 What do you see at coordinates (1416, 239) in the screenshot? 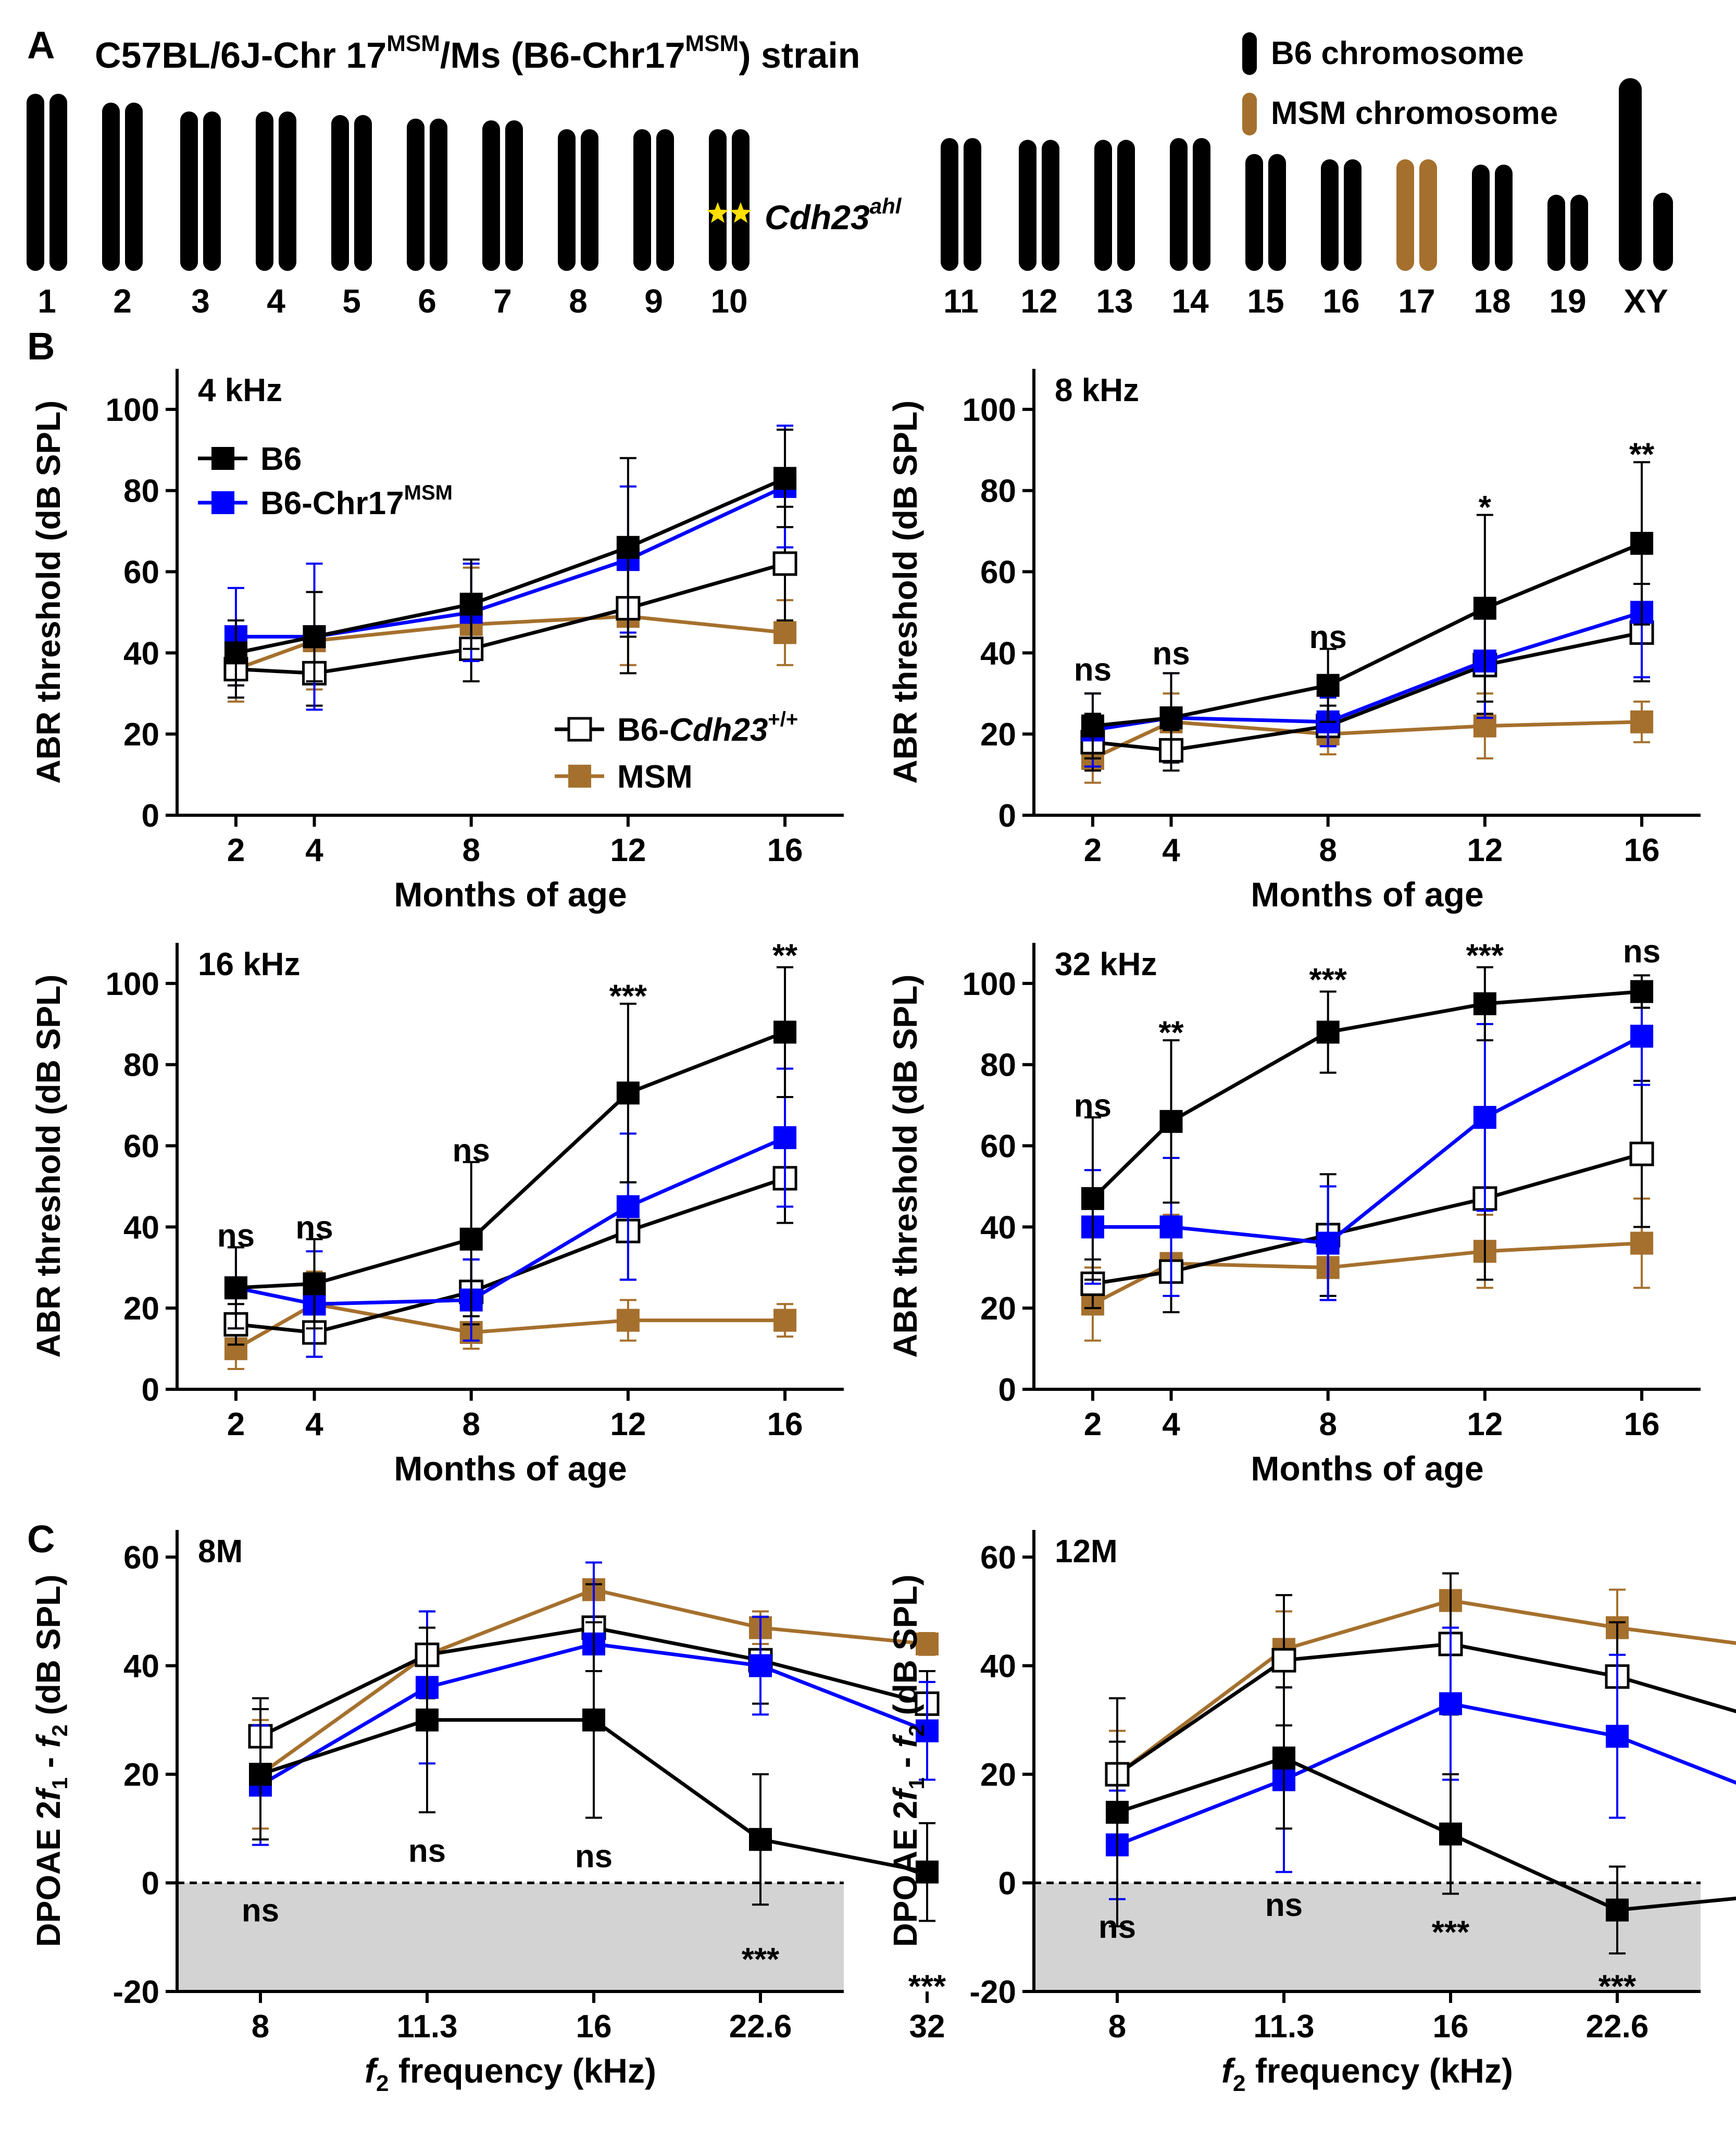
I see `chromosome-17: 17` at bounding box center [1416, 239].